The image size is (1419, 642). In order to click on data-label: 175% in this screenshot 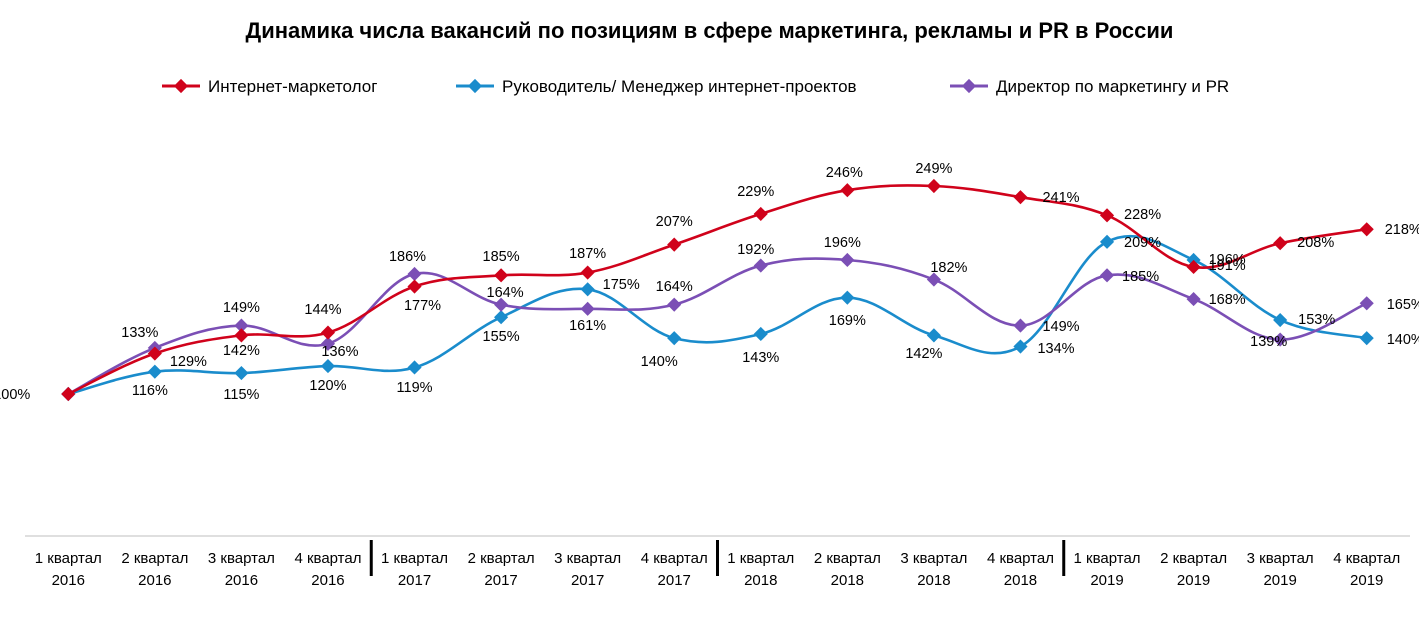, I will do `click(621, 285)`.